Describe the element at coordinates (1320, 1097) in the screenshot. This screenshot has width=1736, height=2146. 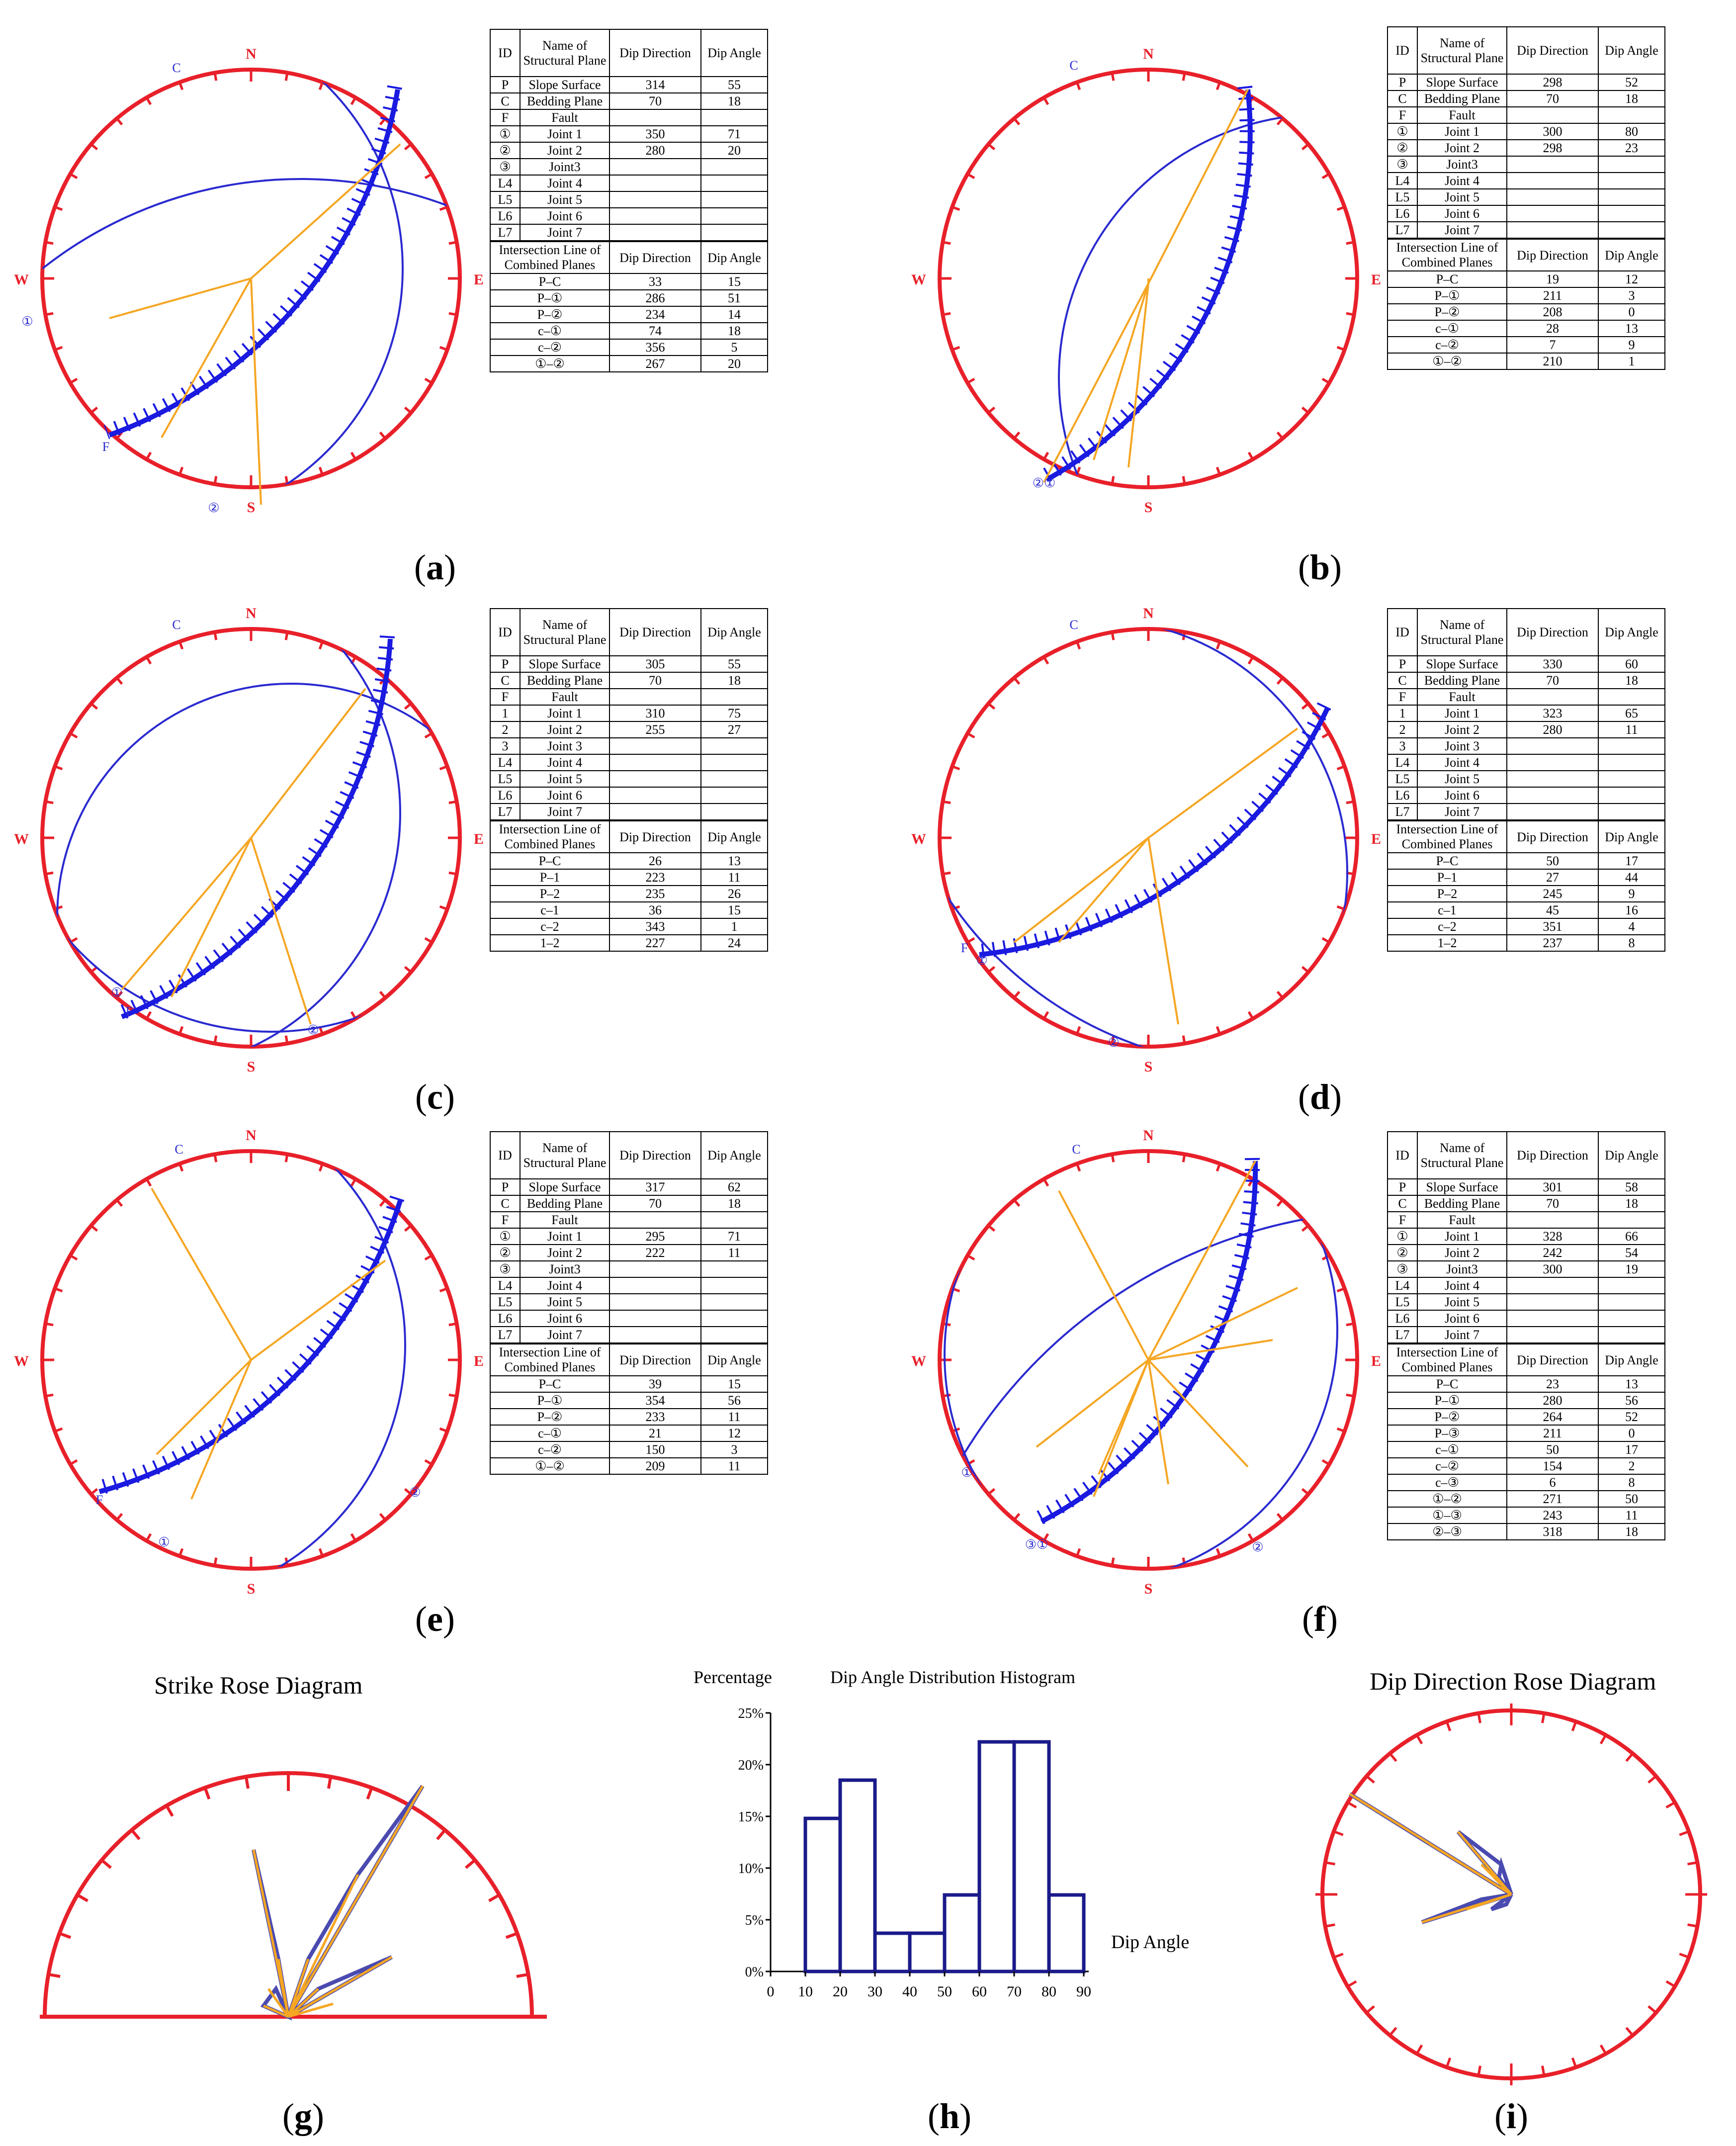
I see `caption-d: (d)` at that location.